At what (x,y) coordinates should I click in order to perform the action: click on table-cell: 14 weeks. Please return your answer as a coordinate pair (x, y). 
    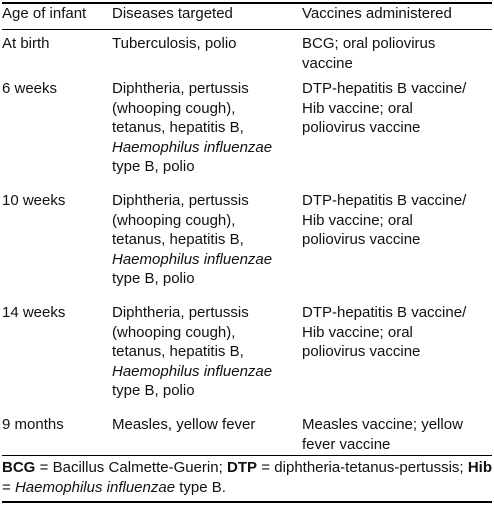
    Looking at the image, I should click on (57, 355).